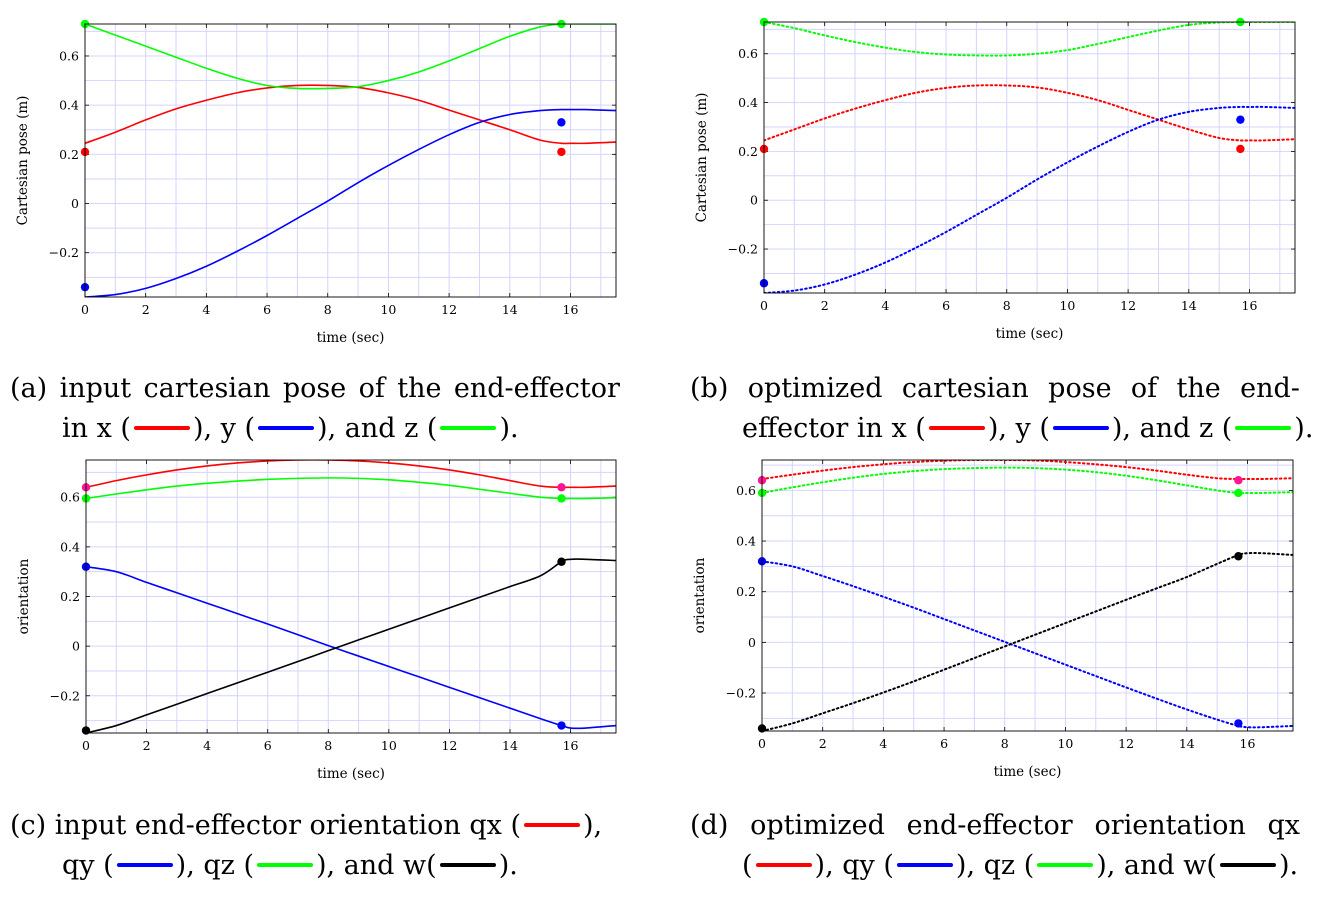 This screenshot has width=1342, height=916. Describe the element at coordinates (377, 428) in the screenshot. I see `caption-a-text: ), and z (` at that location.